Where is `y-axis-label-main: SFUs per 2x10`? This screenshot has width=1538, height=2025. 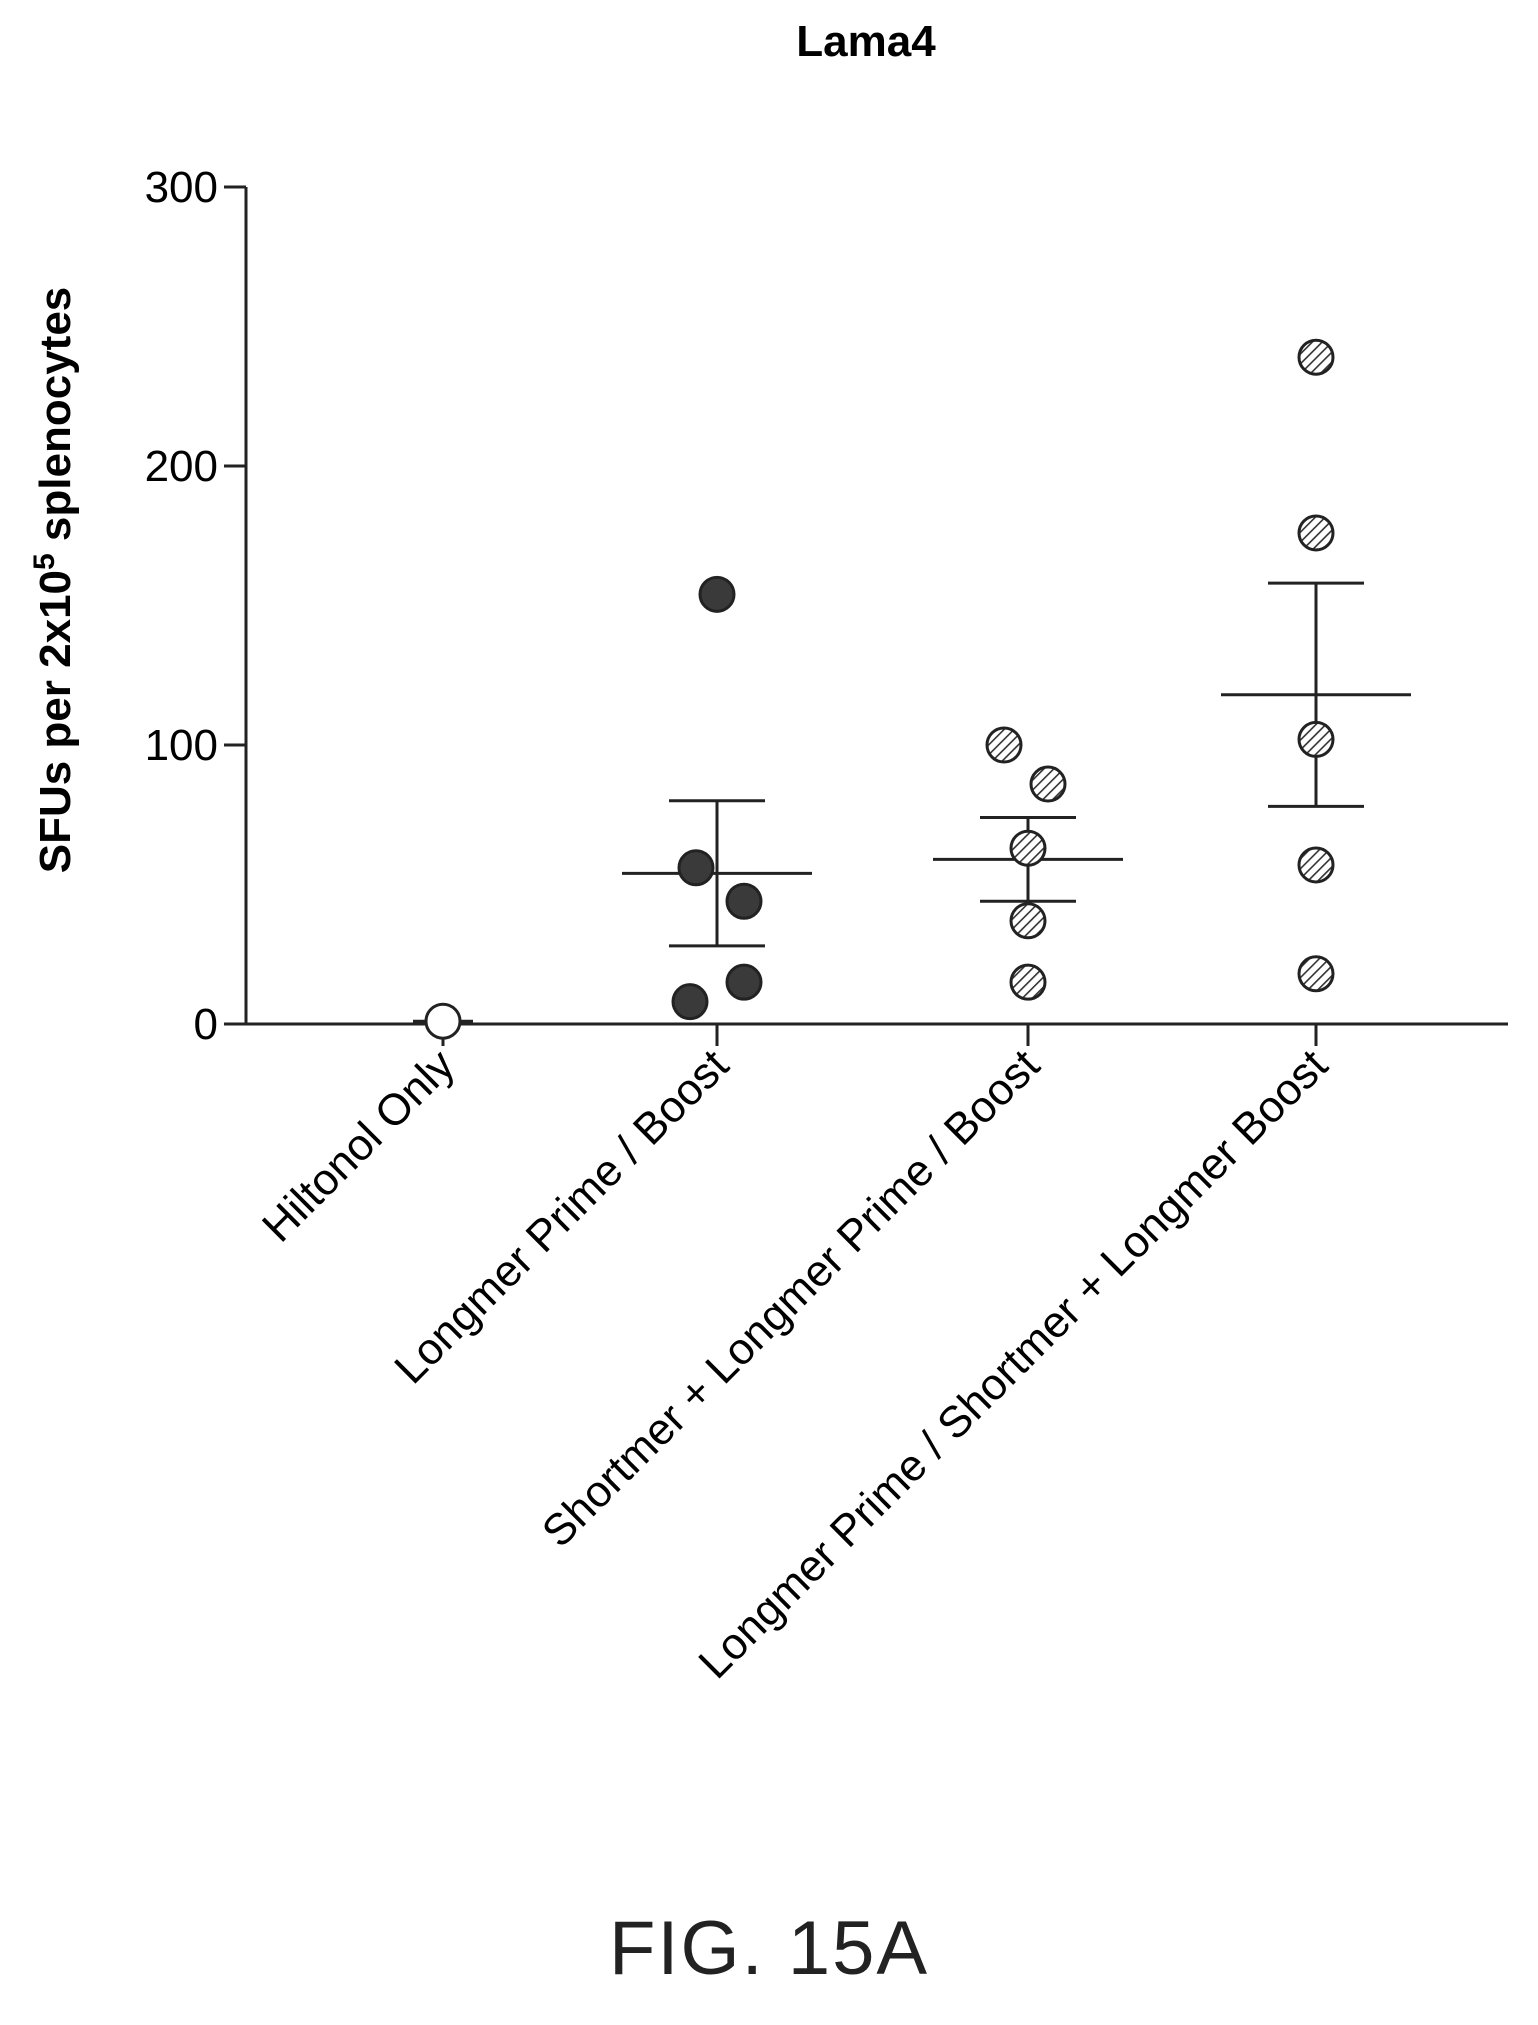 y-axis-label-main: SFUs per 2x10 is located at coordinates (55, 721).